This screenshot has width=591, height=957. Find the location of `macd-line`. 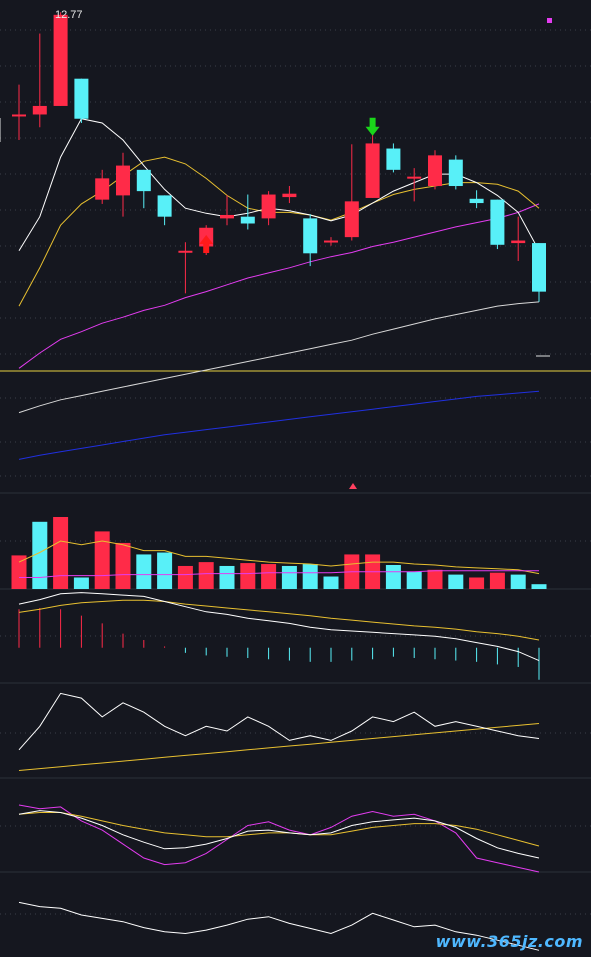

macd-line is located at coordinates (279, 627).